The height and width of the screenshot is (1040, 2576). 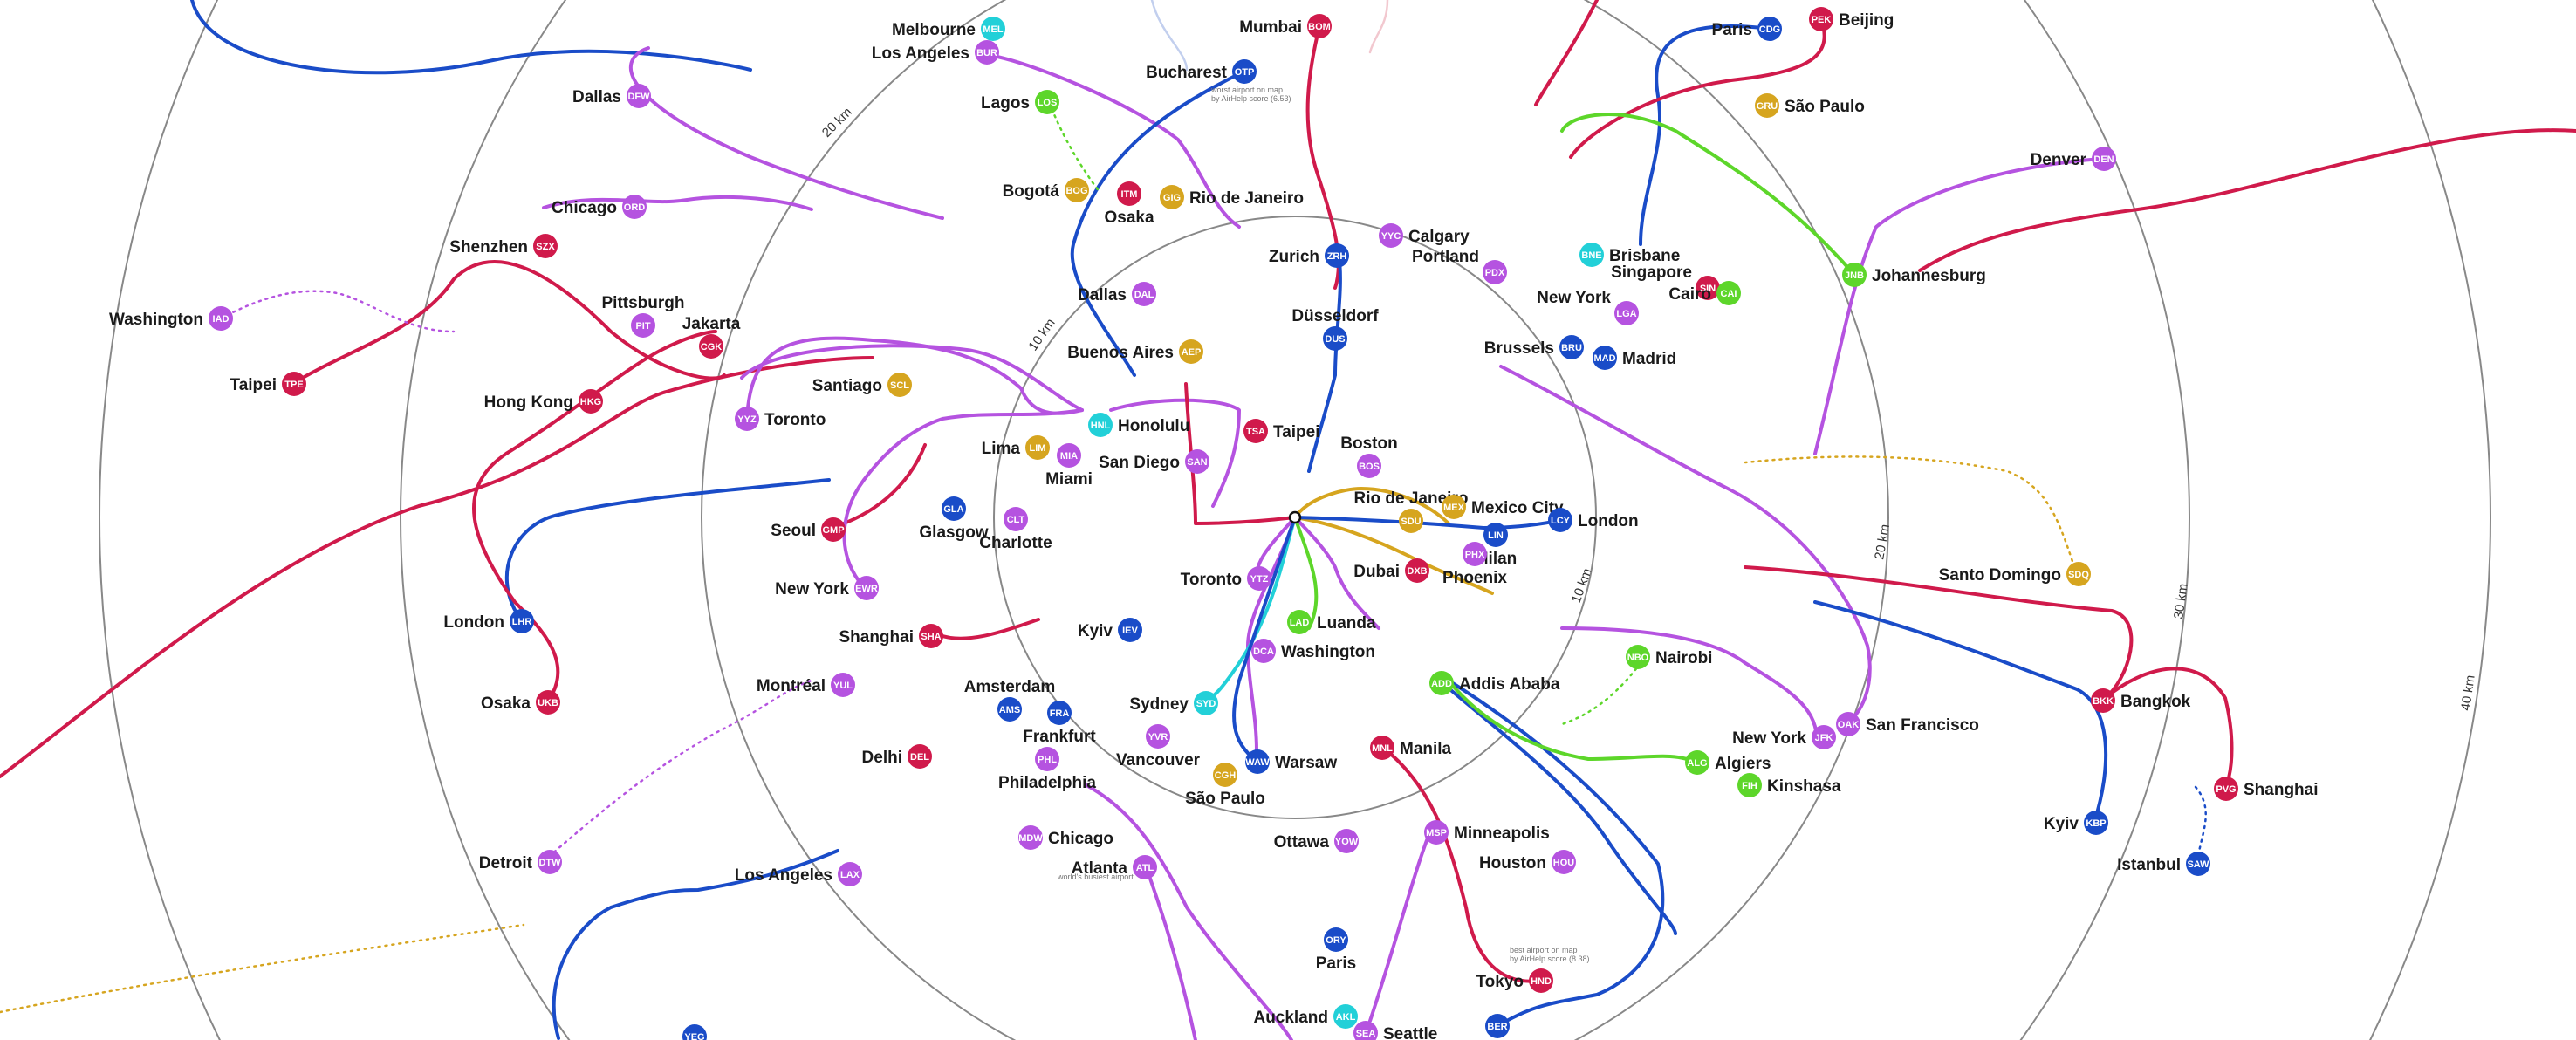 What do you see at coordinates (1225, 785) in the screenshot?
I see `airport-cgh: CGH São Paulo` at bounding box center [1225, 785].